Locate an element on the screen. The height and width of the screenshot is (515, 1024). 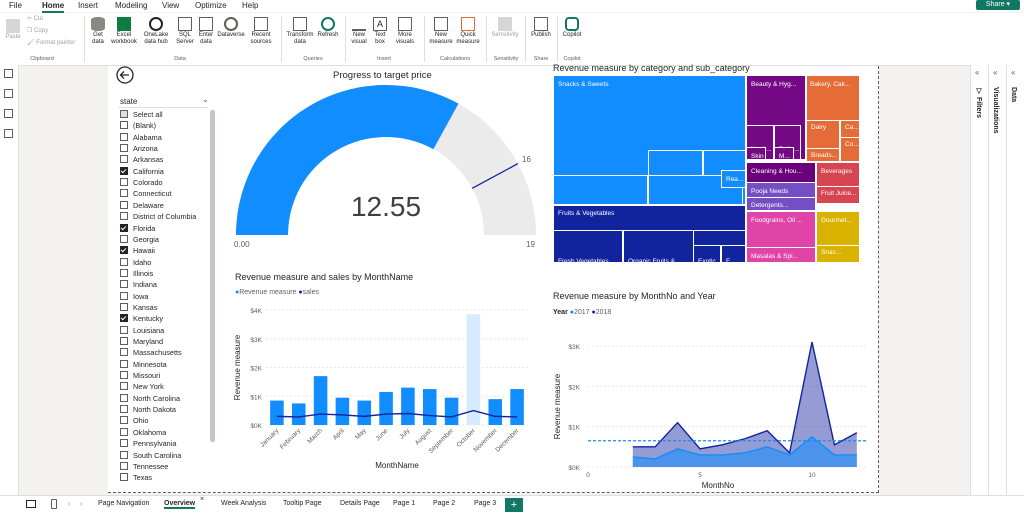
slicer-option: Colorado is located at coordinates (141, 182).